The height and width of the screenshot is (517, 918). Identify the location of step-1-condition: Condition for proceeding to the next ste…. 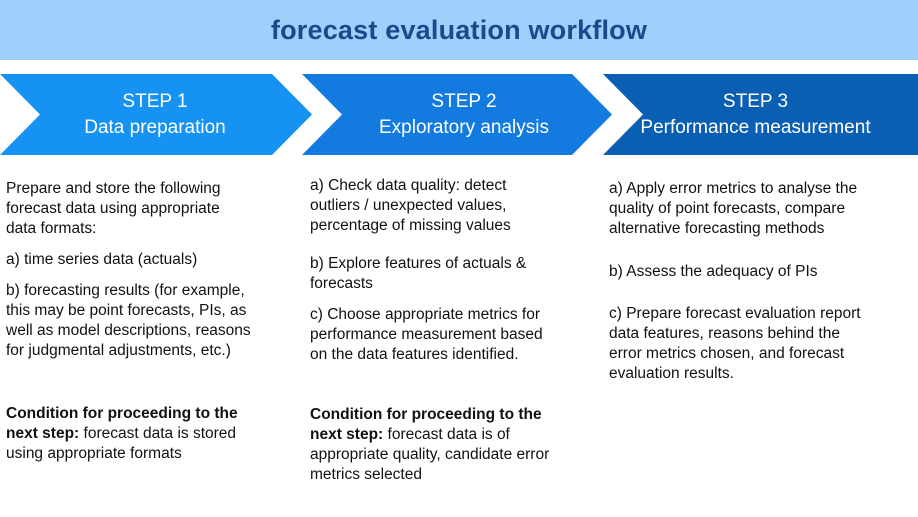
(154, 434).